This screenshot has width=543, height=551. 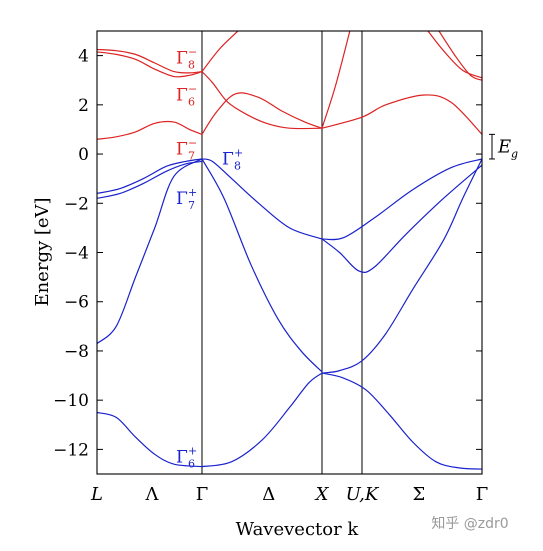 What do you see at coordinates (76, 254) in the screenshot?
I see `y-tick-label: −4` at bounding box center [76, 254].